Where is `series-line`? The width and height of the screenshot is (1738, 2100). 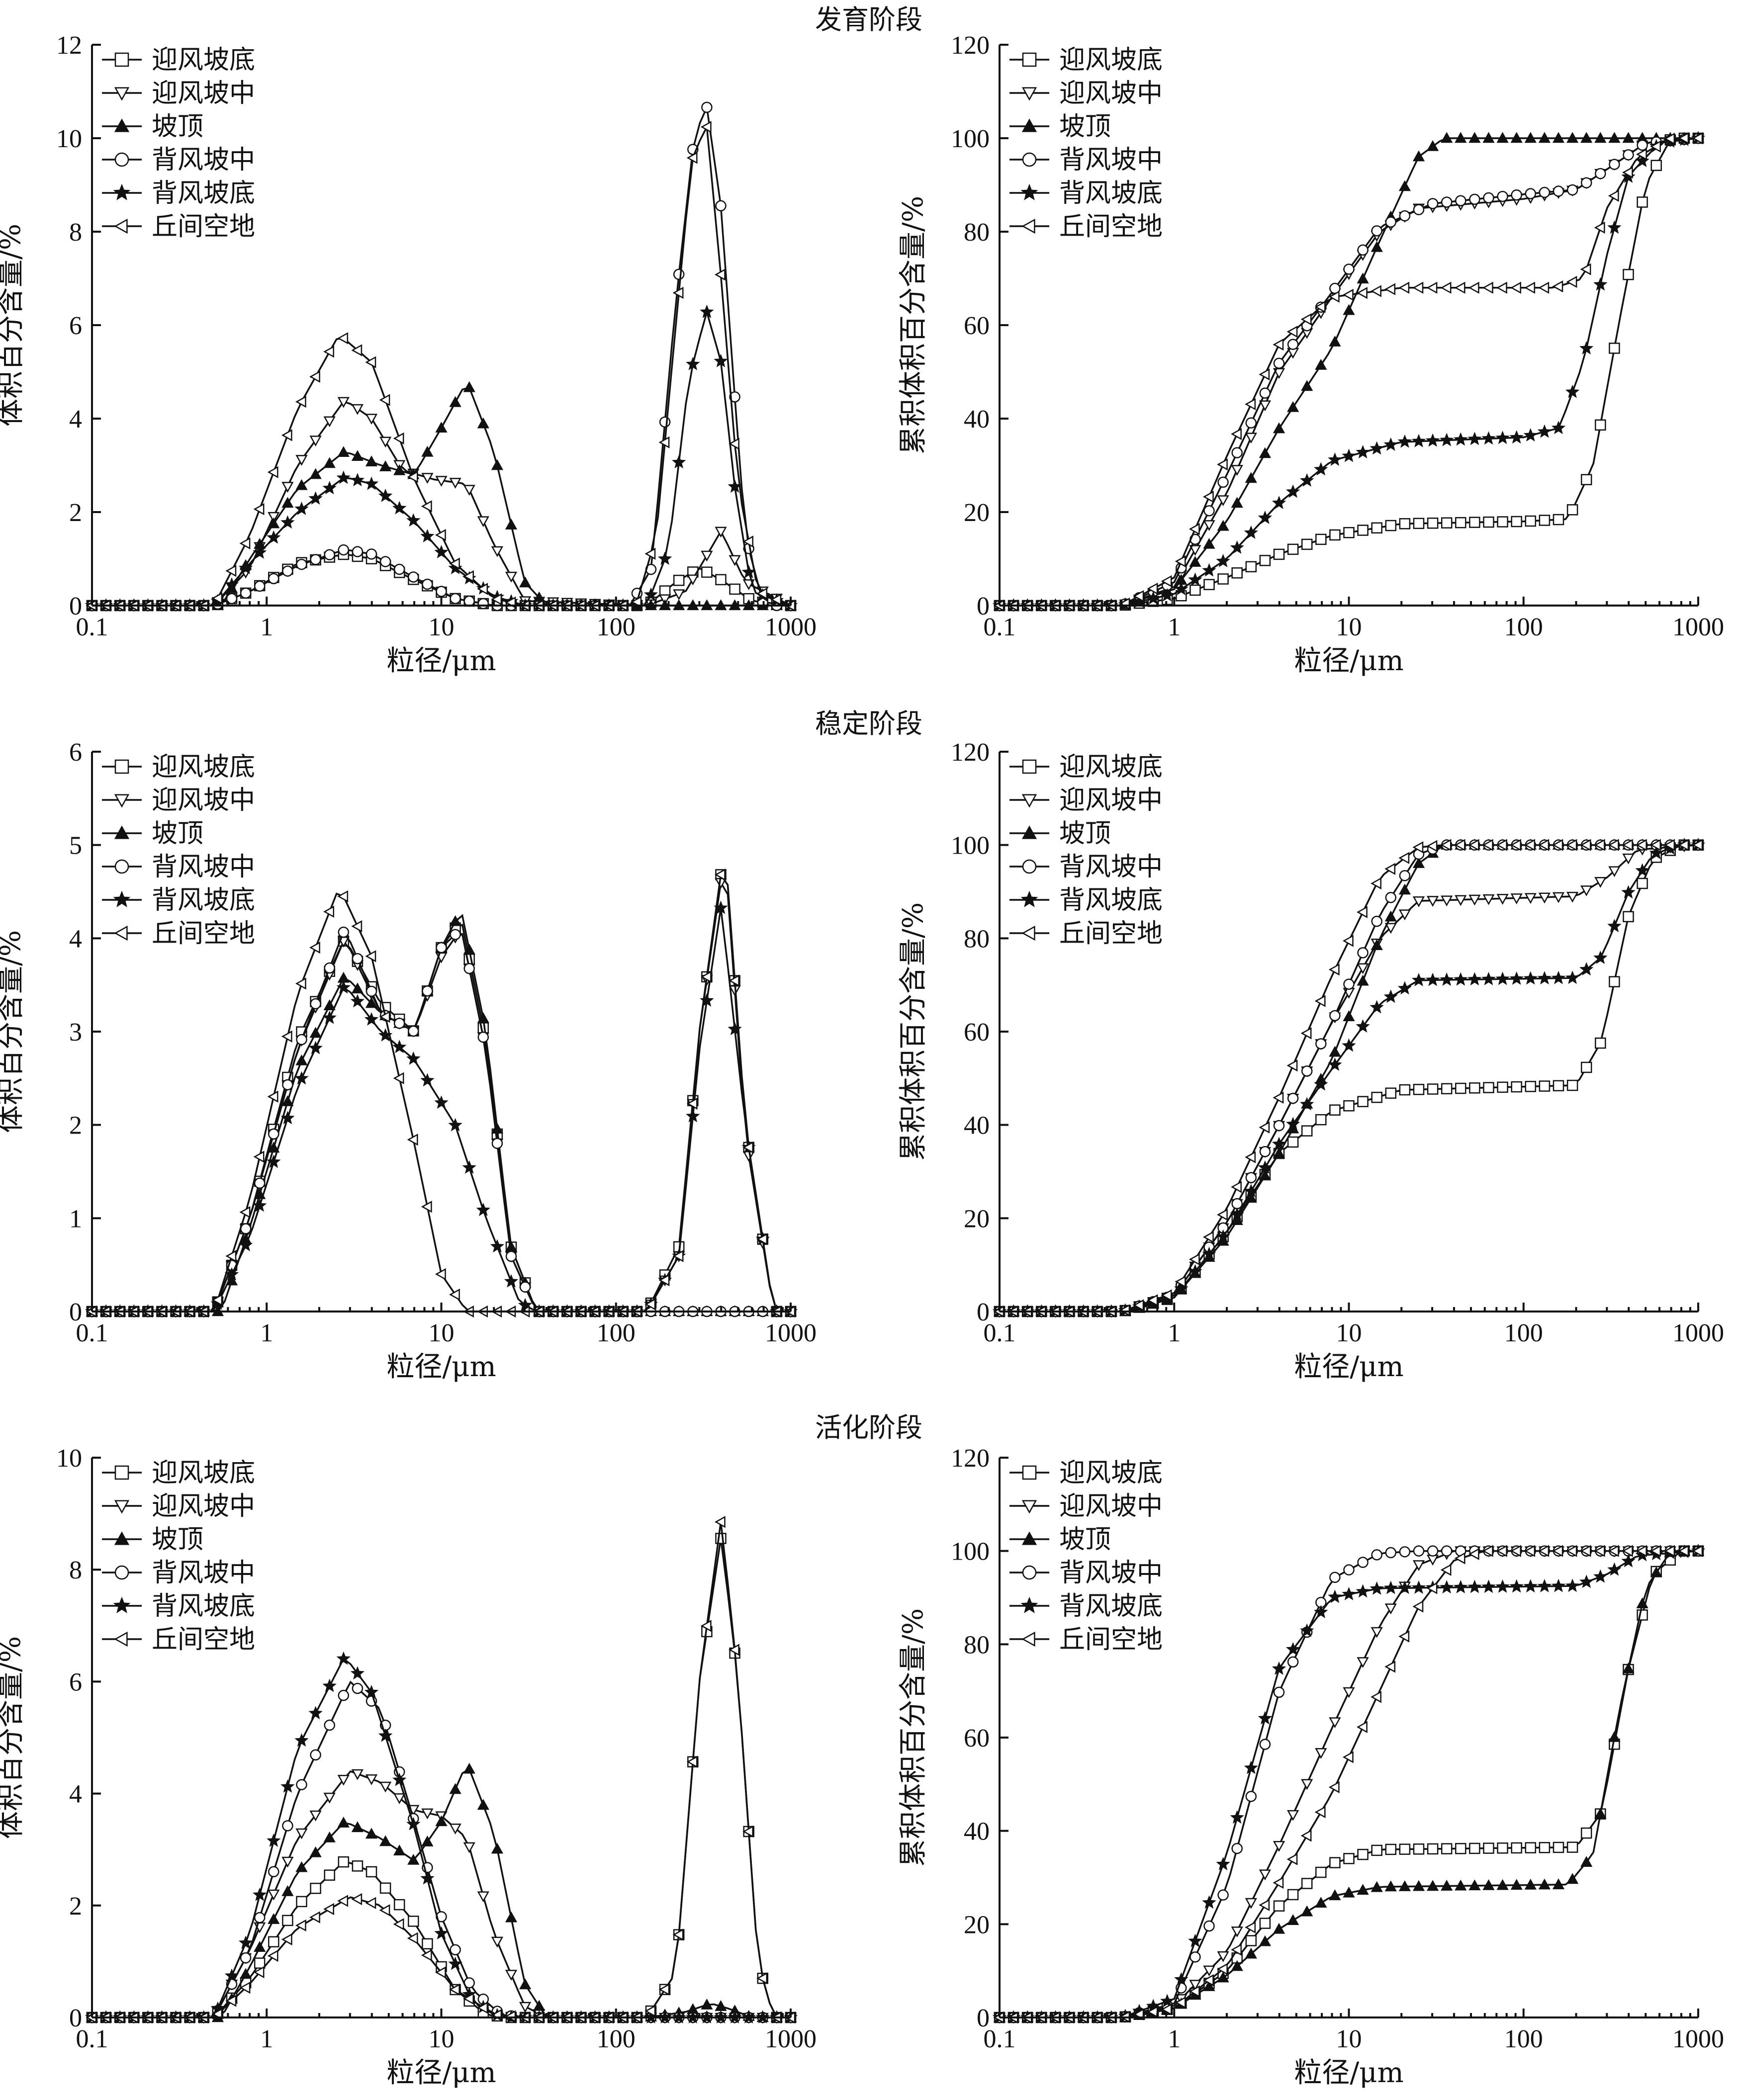 series-line is located at coordinates (441, 1894).